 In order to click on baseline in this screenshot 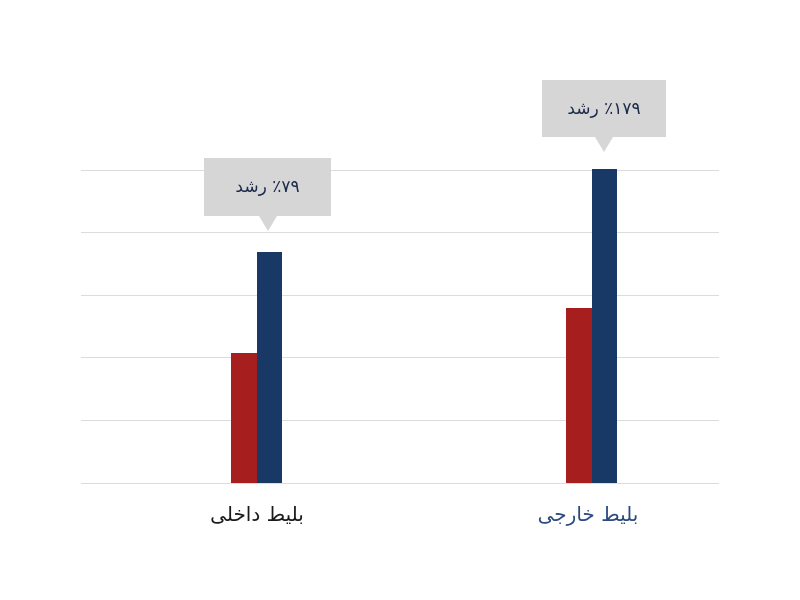, I will do `click(400, 483)`.